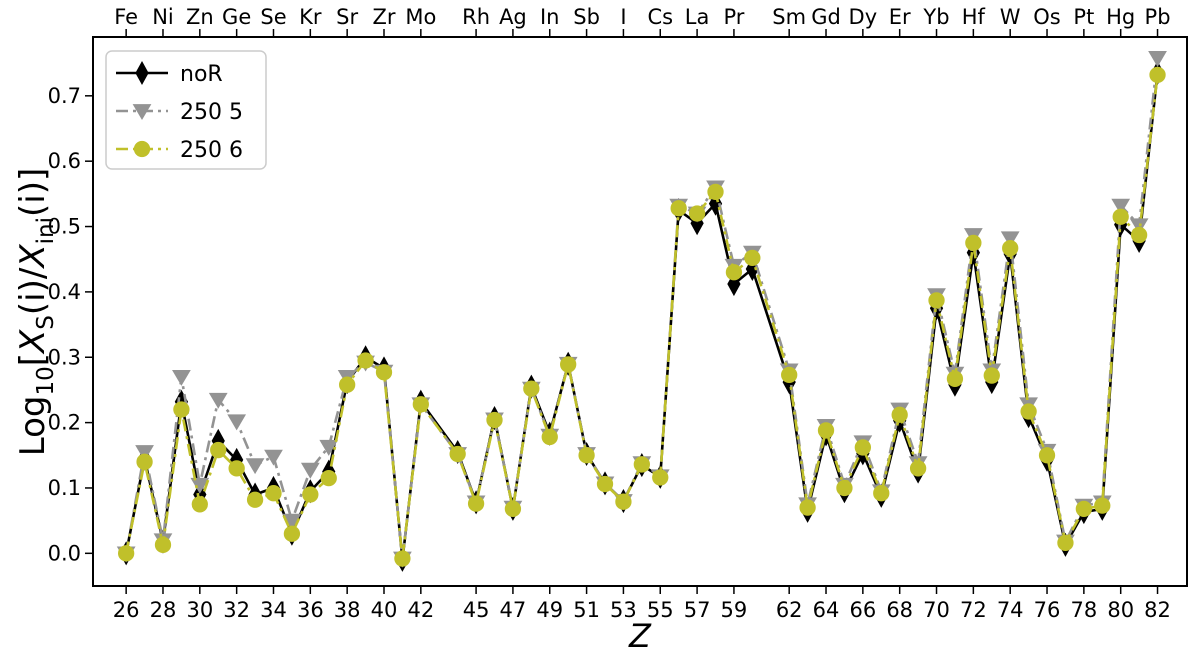 The height and width of the screenshot is (655, 1200). Describe the element at coordinates (64, 96) in the screenshot. I see `y-tick-label: 0.7` at that location.